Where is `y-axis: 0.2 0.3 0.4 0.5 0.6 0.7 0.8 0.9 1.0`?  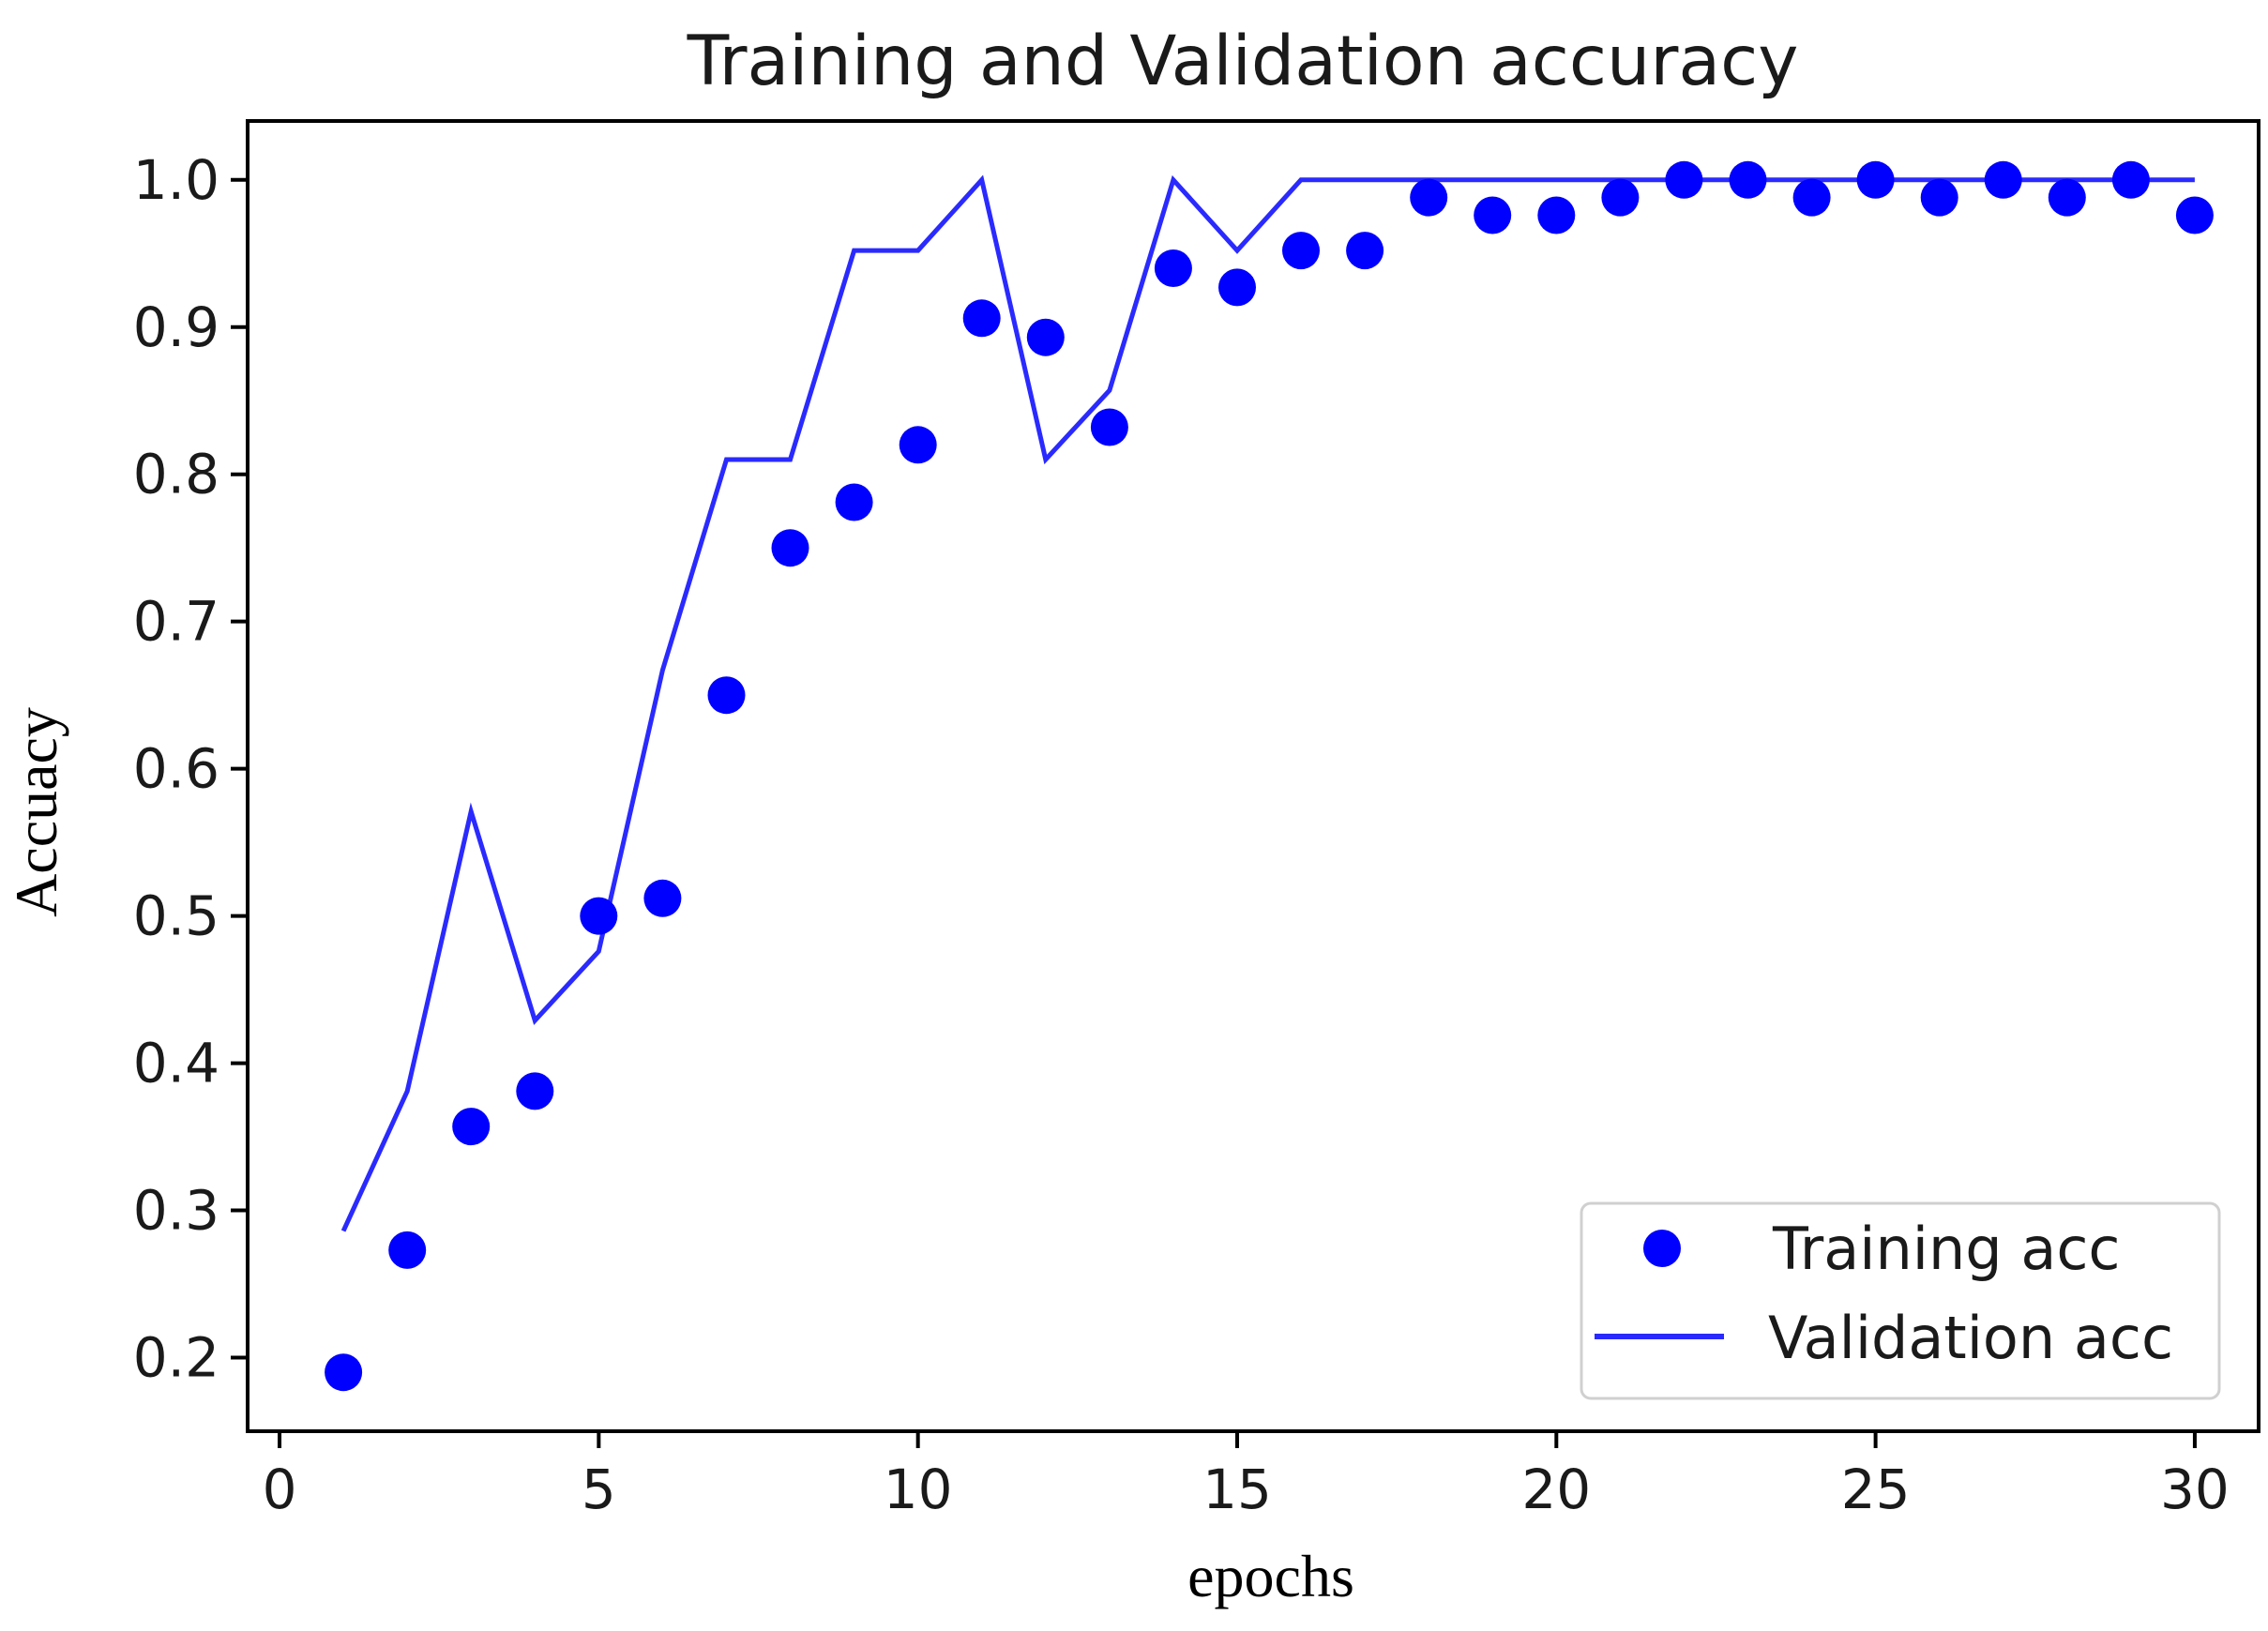
y-axis: 0.2 0.3 0.4 0.5 0.6 0.7 0.8 0.9 1.0 is located at coordinates (190, 769).